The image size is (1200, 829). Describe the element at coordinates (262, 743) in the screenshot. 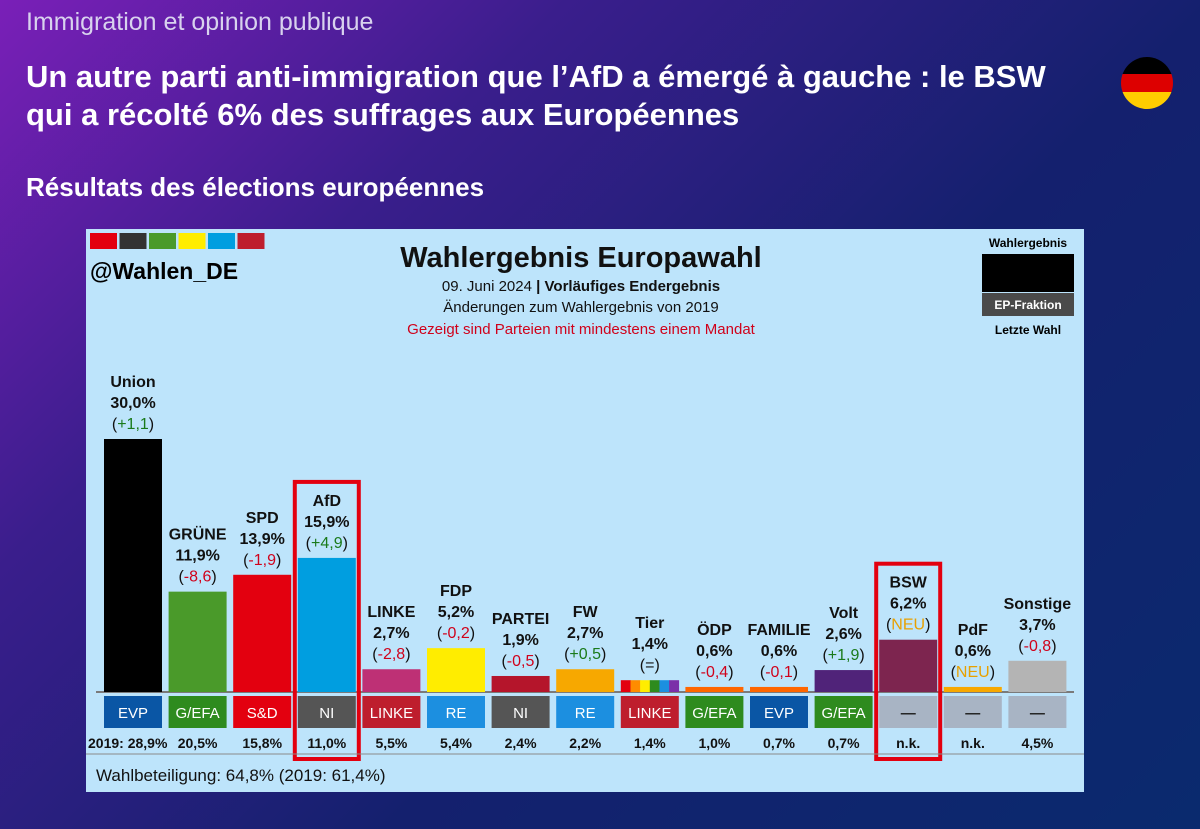

I see `previous-result: 15,8%` at that location.